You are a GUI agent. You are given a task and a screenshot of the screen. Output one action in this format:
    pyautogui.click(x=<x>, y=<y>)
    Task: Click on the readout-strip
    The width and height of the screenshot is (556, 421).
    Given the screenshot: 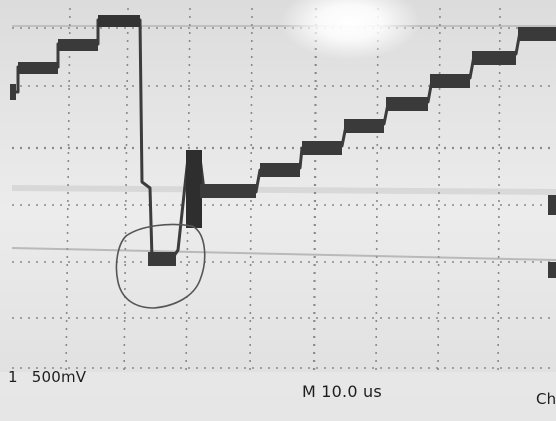 What is the action you would take?
    pyautogui.click(x=278, y=396)
    